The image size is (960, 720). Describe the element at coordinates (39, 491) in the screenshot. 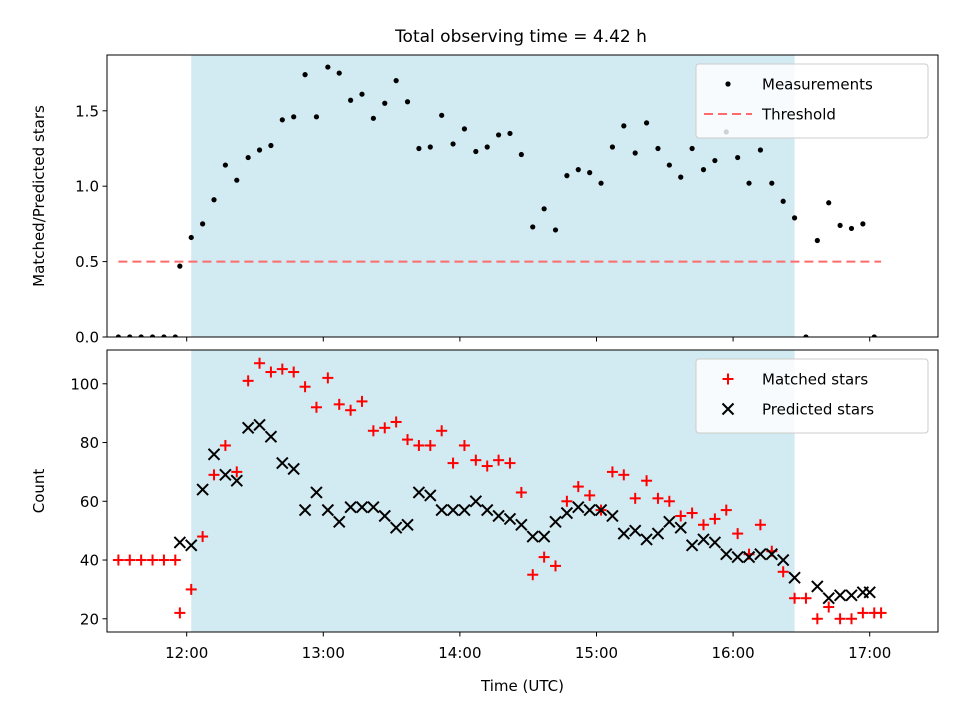

I see `y-axis-label: Count` at that location.